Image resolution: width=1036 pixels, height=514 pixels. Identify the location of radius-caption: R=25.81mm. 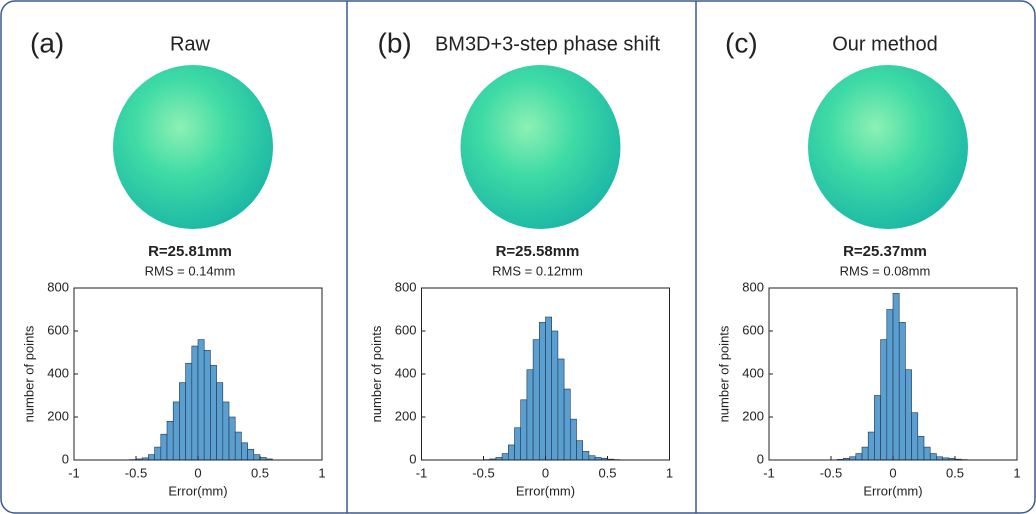
(190, 251).